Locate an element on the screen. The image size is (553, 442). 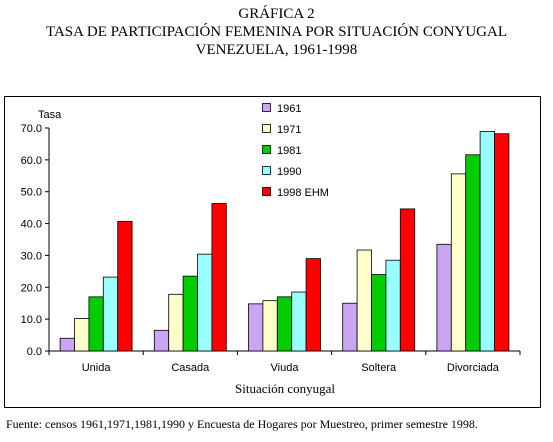
bar-divorciada-1971 is located at coordinates (458, 262).